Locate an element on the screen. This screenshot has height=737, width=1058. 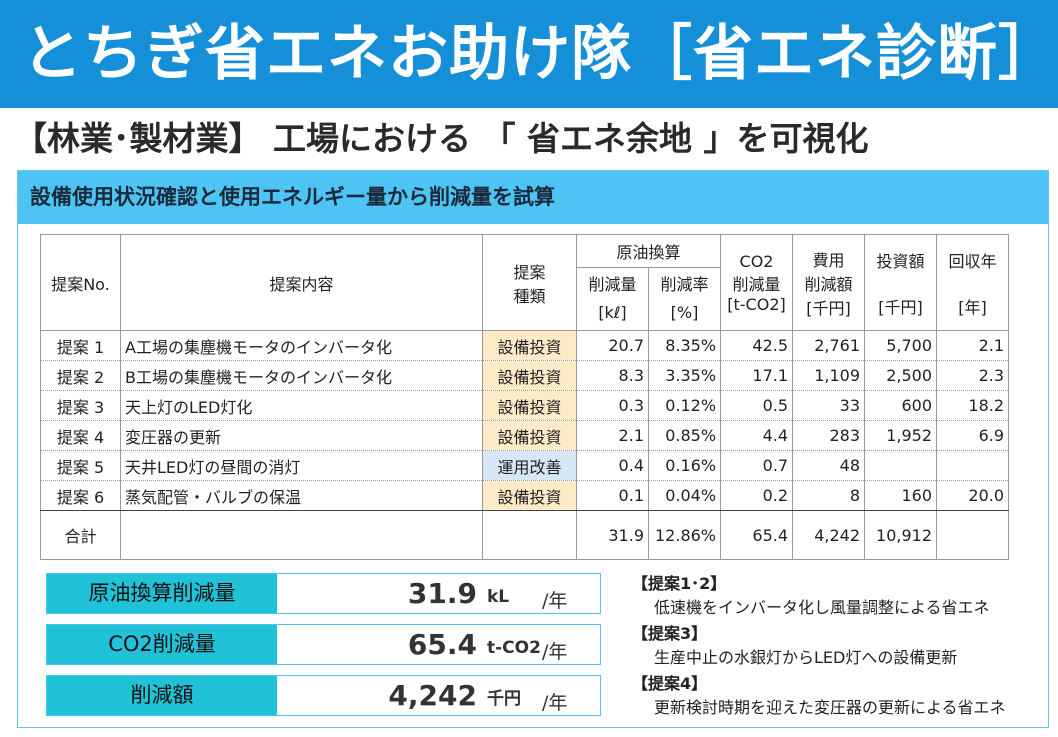
header-oil-group: 原油換算 is located at coordinates (648, 251).